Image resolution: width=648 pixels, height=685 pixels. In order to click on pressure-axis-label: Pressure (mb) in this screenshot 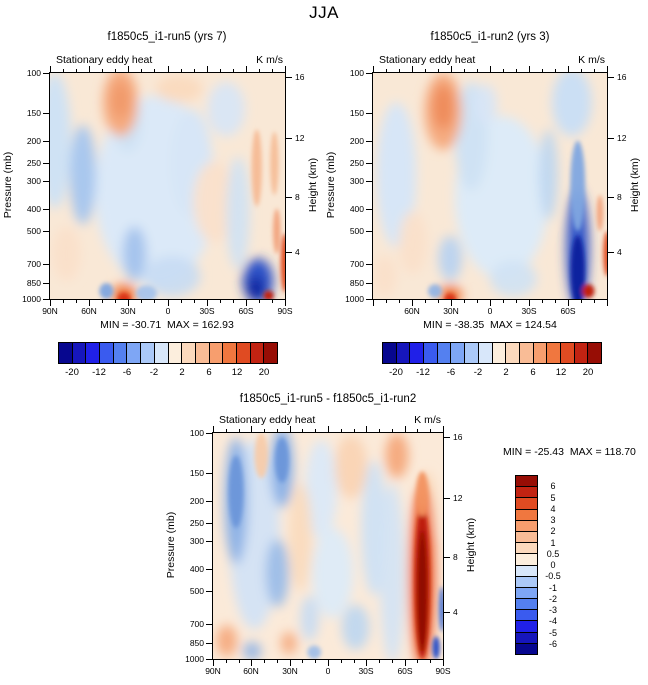, I will do `click(8, 185)`.